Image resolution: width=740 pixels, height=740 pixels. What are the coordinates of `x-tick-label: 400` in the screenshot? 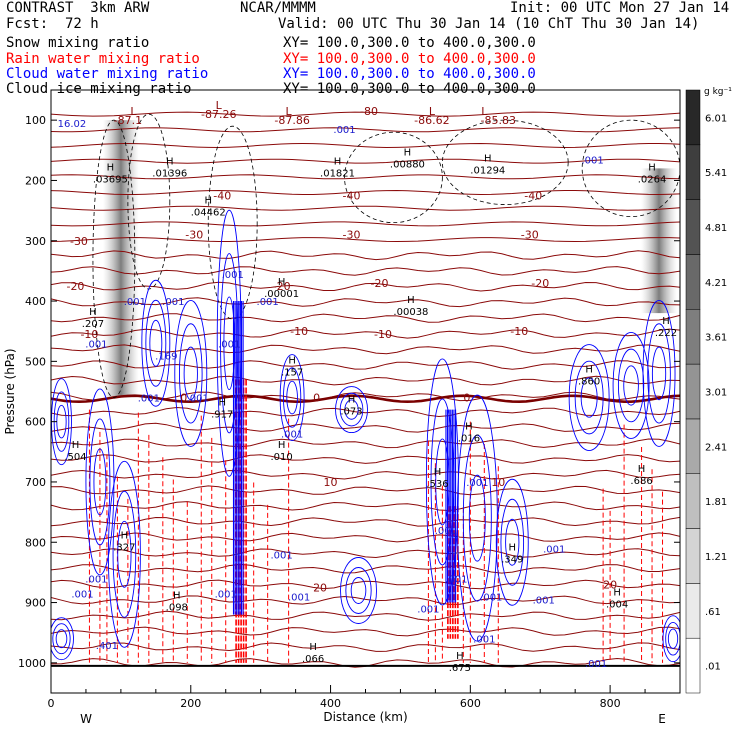 It's located at (330, 703).